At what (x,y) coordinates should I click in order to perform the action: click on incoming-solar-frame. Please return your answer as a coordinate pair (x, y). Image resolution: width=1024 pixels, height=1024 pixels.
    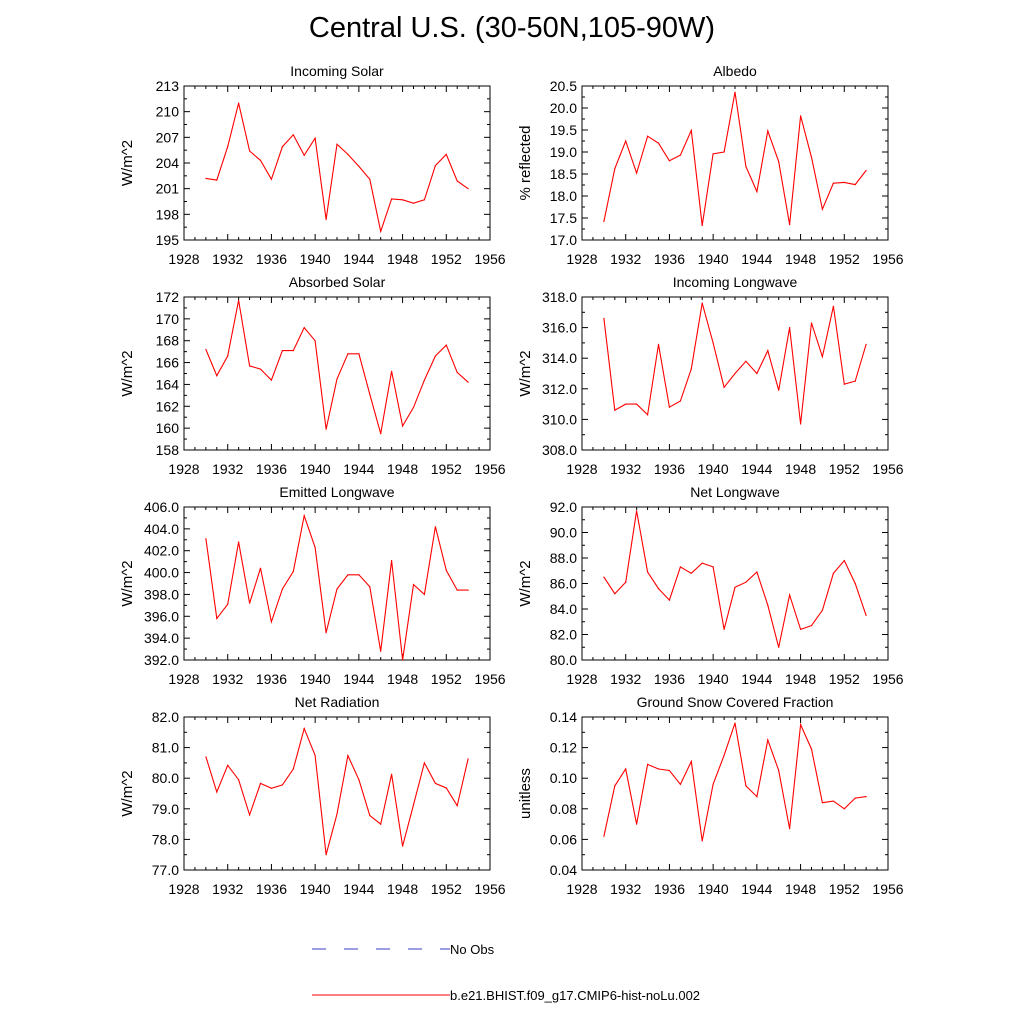
    Looking at the image, I should click on (337, 163).